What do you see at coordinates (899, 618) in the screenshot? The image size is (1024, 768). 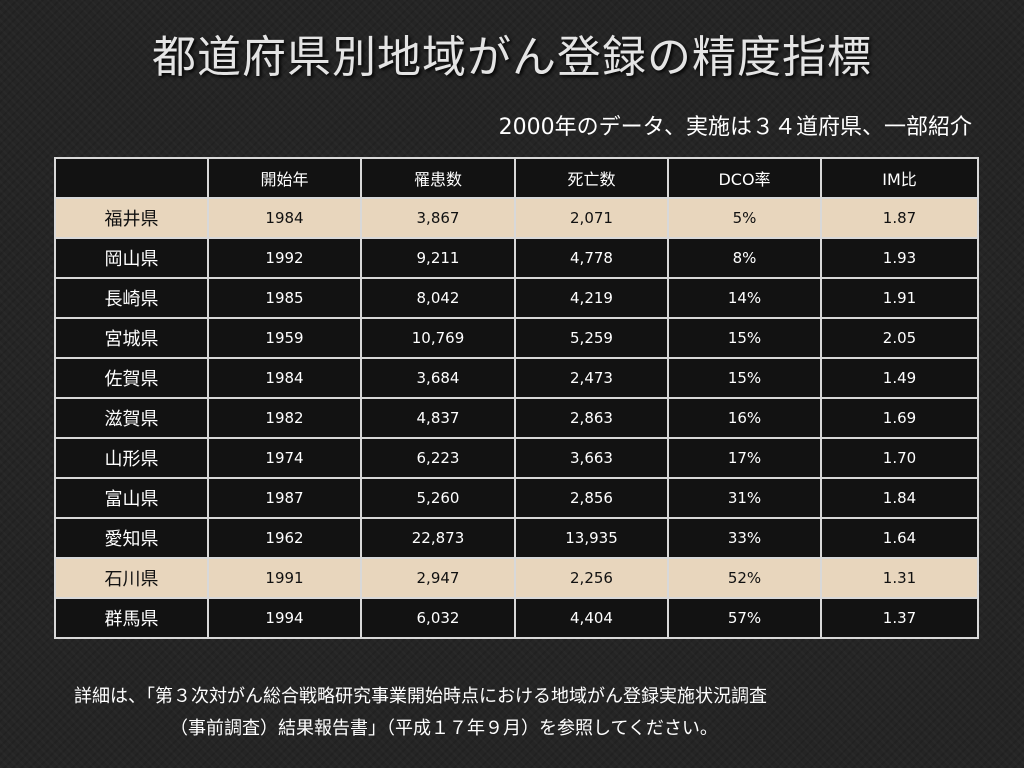 I see `im-ratio-cell: 1.37` at bounding box center [899, 618].